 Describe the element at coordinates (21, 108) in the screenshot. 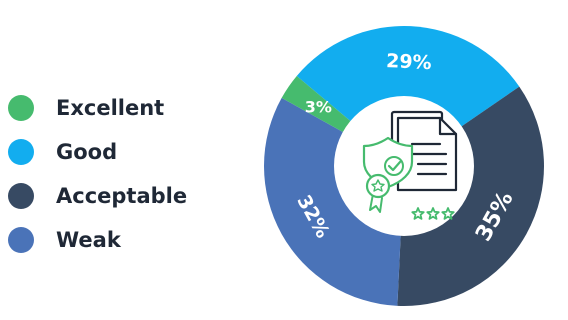

I see `legend-swatch-excellent` at that location.